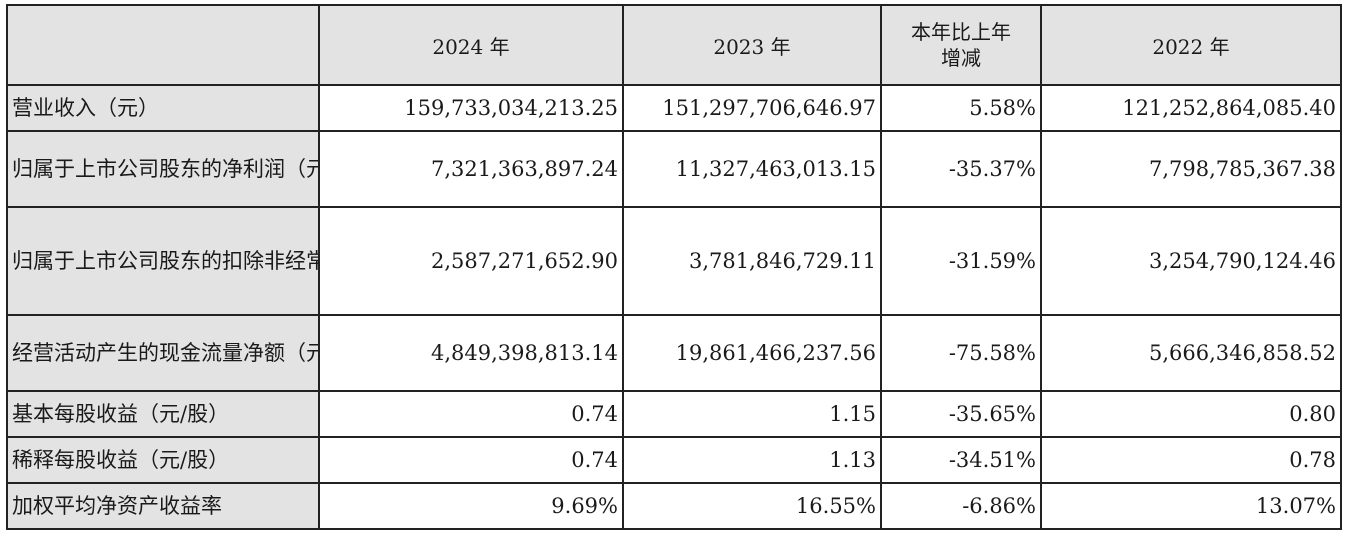  What do you see at coordinates (471, 353) in the screenshot?
I see `value-2024: 4,849,398,813.14` at bounding box center [471, 353].